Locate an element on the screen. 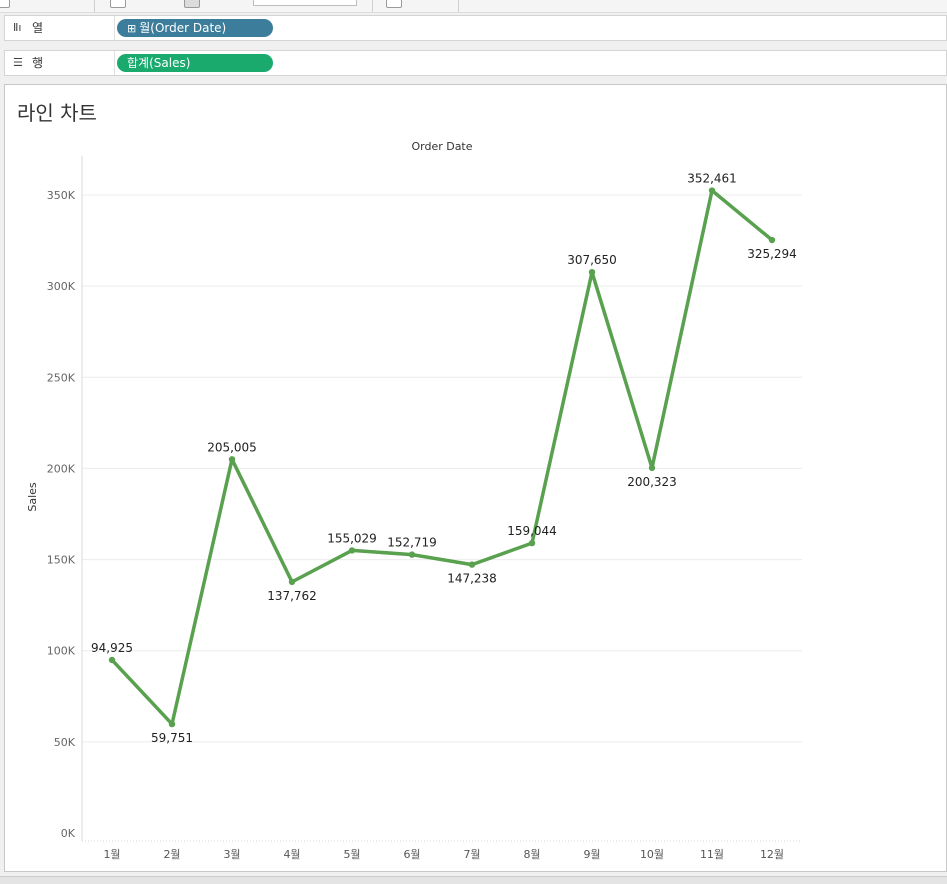 Image resolution: width=947 pixels, height=884 pixels. x-tick-label: 2월 is located at coordinates (171, 854).